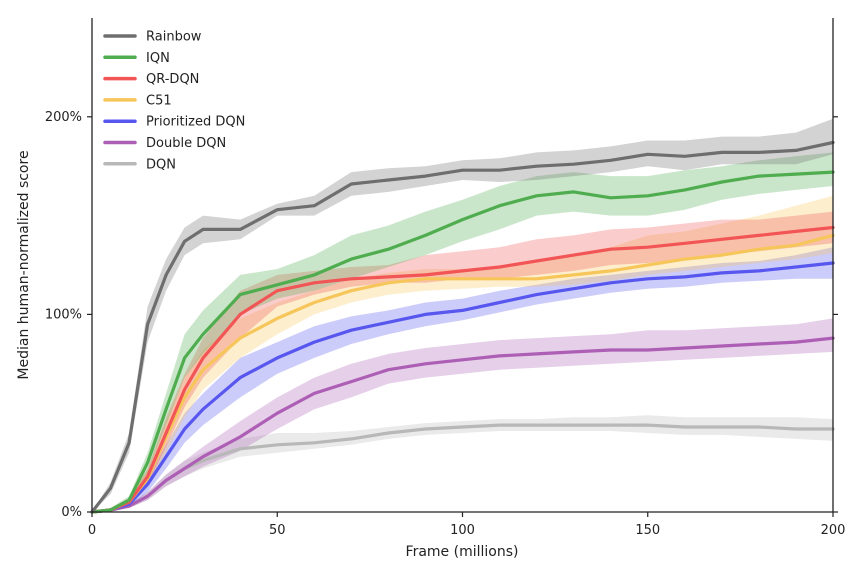 The height and width of the screenshot is (576, 864). I want to click on band-dqn, so click(462, 463).